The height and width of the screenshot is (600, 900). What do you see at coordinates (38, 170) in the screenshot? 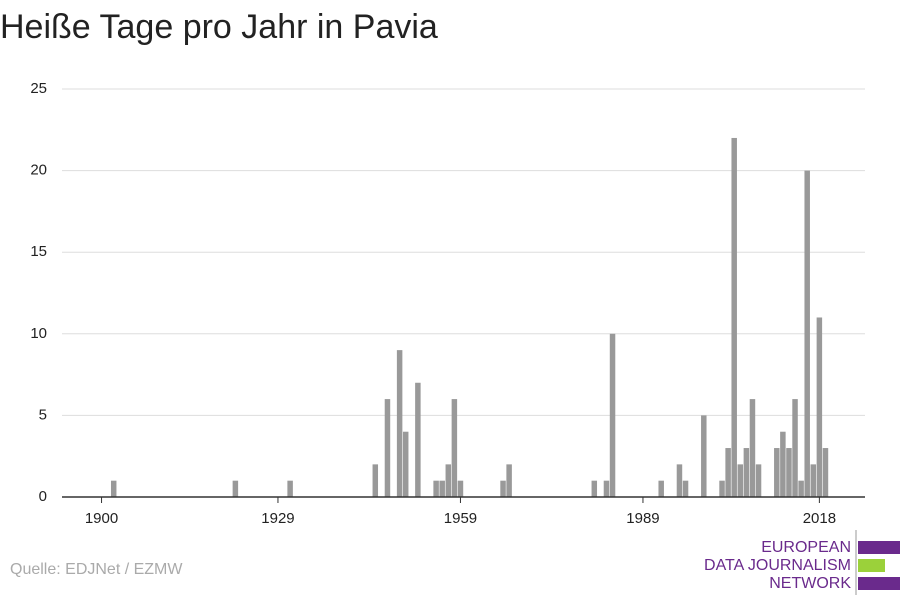
I see `y-tick-label: 20` at bounding box center [38, 170].